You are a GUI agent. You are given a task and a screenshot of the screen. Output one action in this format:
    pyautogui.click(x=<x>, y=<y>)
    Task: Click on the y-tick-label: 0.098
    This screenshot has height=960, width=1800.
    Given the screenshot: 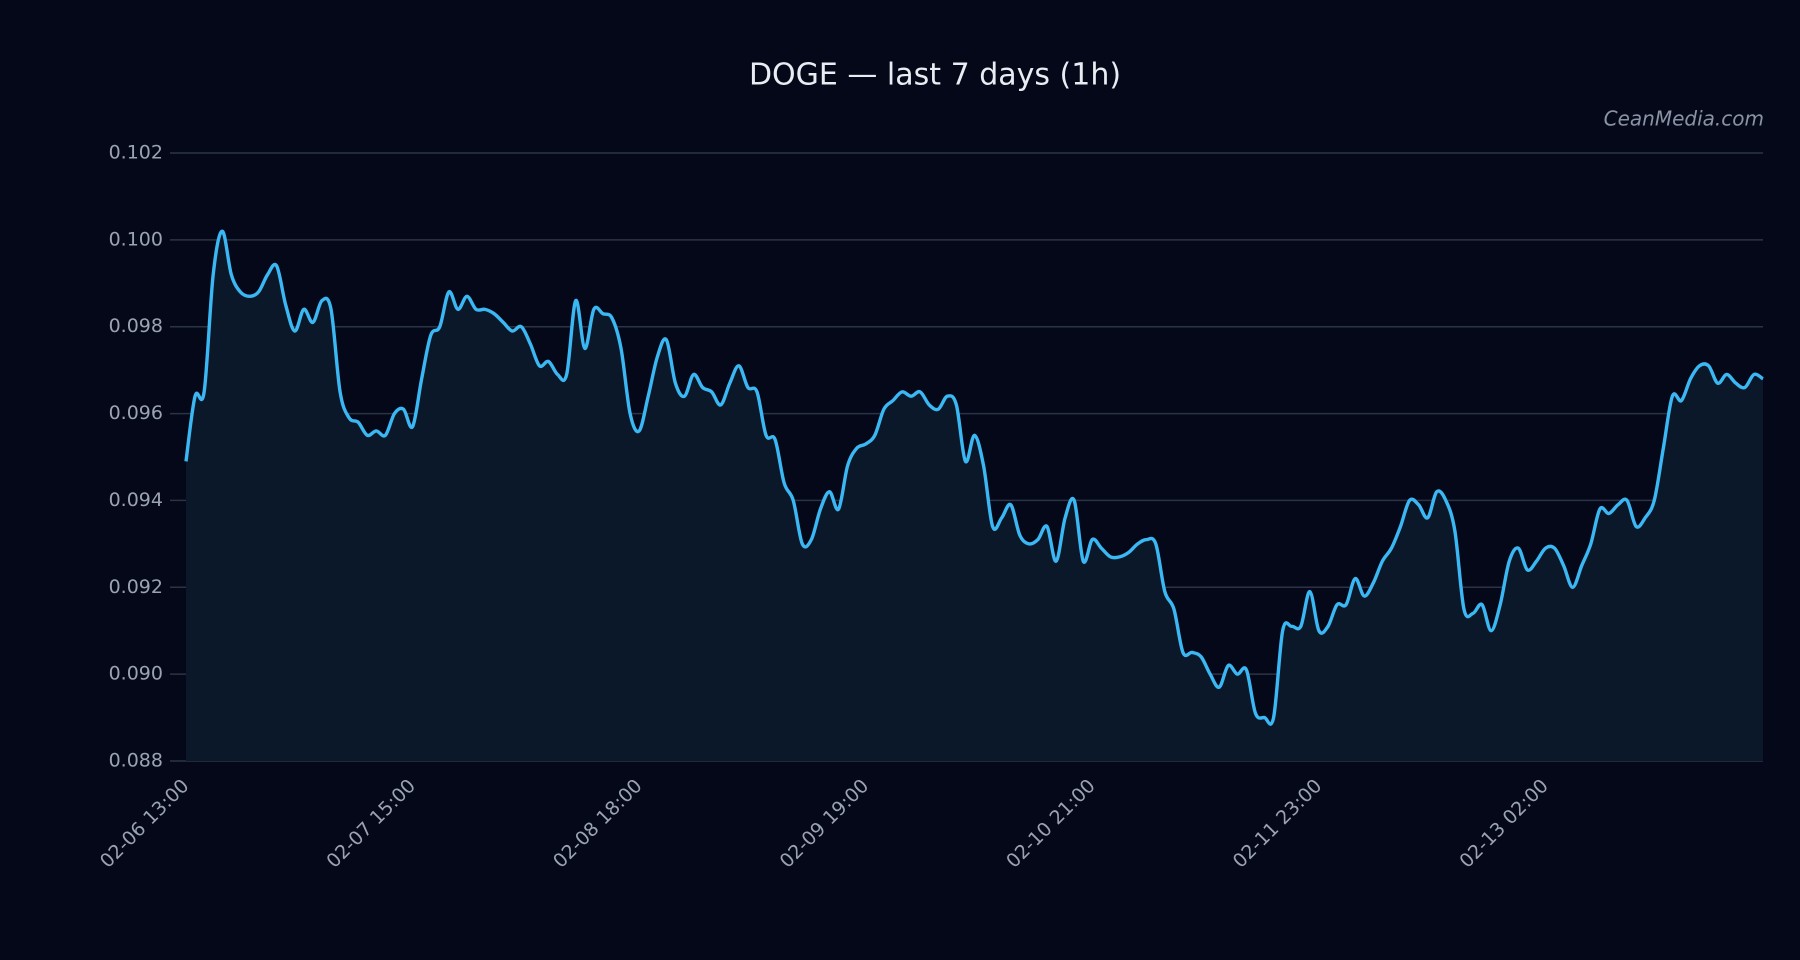 What is the action you would take?
    pyautogui.click(x=136, y=326)
    